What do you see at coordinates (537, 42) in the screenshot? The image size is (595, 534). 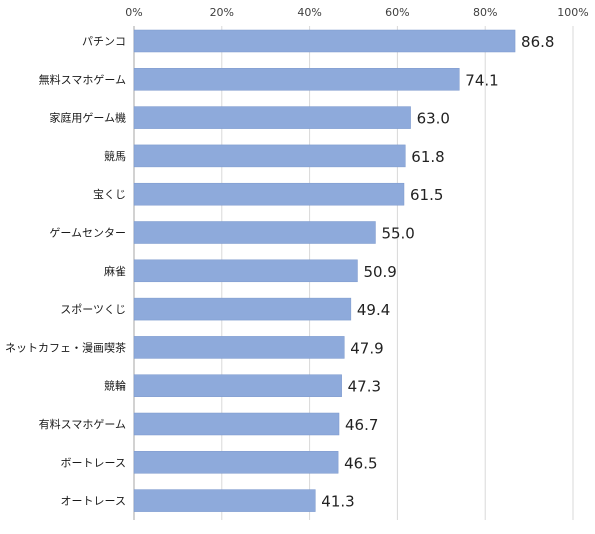 I see `data-label: 86.8` at bounding box center [537, 42].